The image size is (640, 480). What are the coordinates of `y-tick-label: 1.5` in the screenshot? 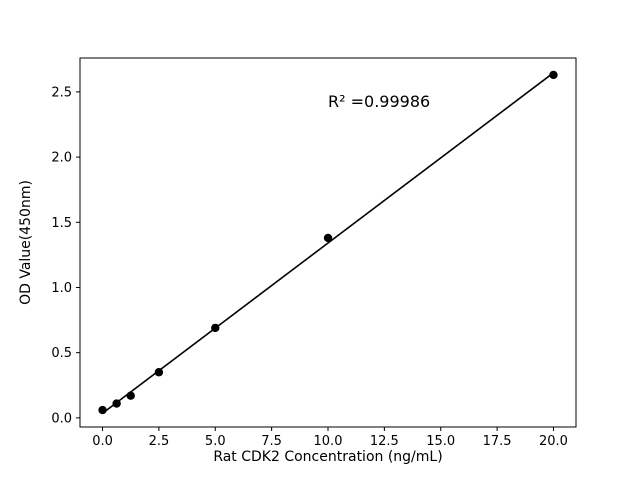 It's located at (61, 223).